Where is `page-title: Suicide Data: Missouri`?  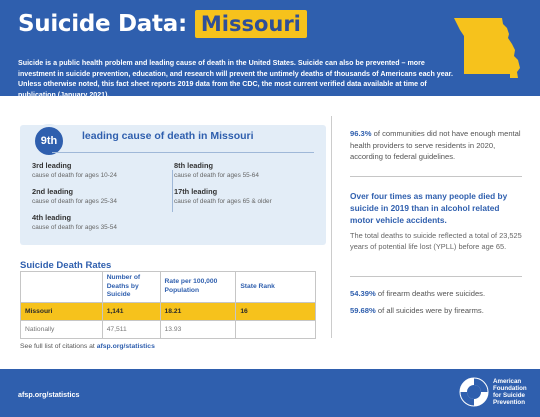 page-title: Suicide Data: Missouri is located at coordinates (162, 24).